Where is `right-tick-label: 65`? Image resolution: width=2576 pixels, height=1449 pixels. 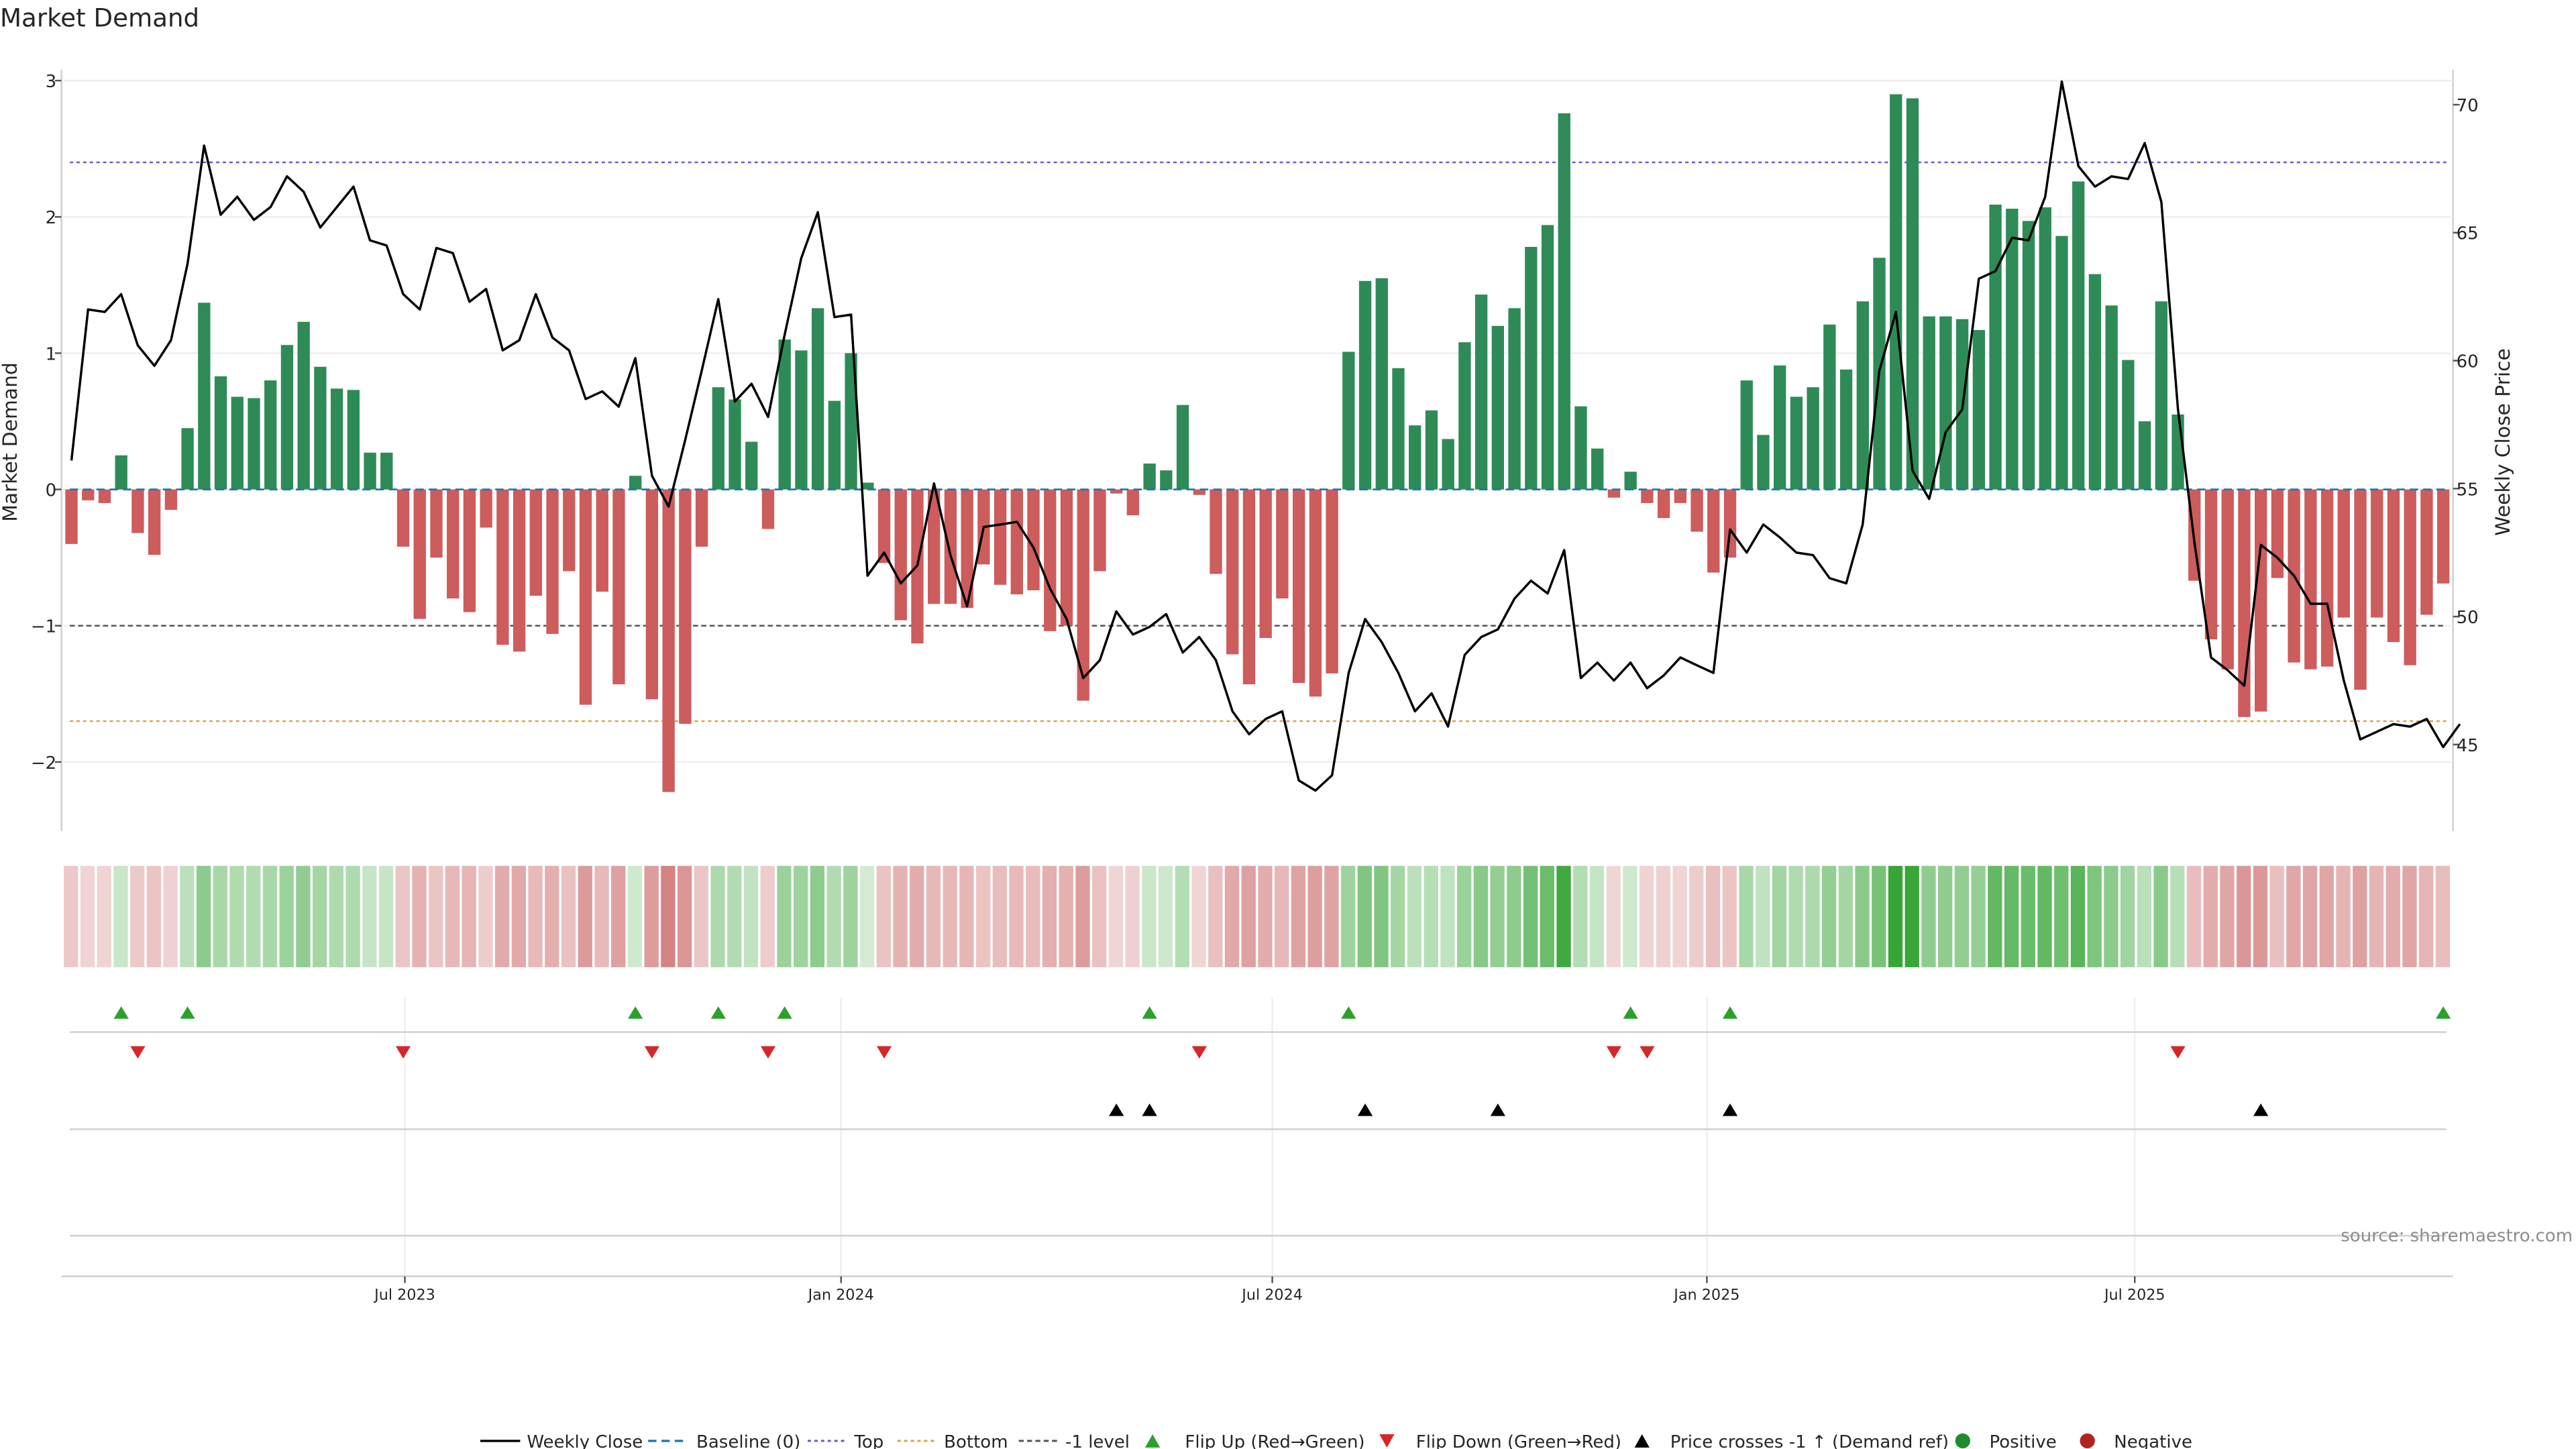 right-tick-label: 65 is located at coordinates (2468, 234).